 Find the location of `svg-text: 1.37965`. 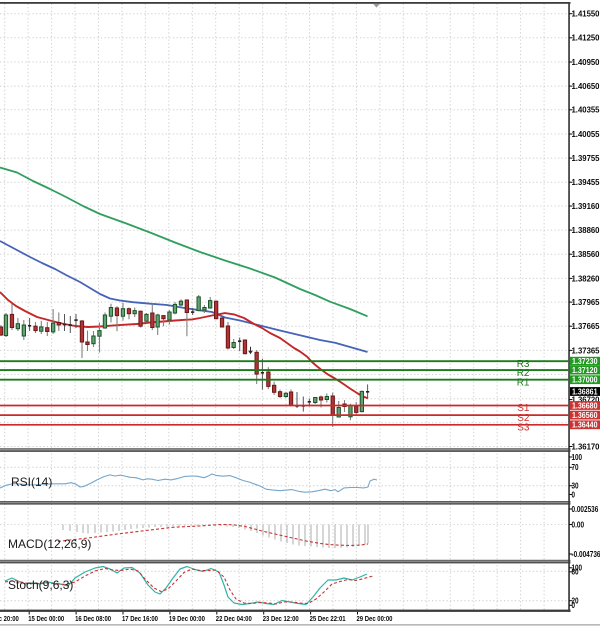

svg-text: 1.37965 is located at coordinates (586, 302).